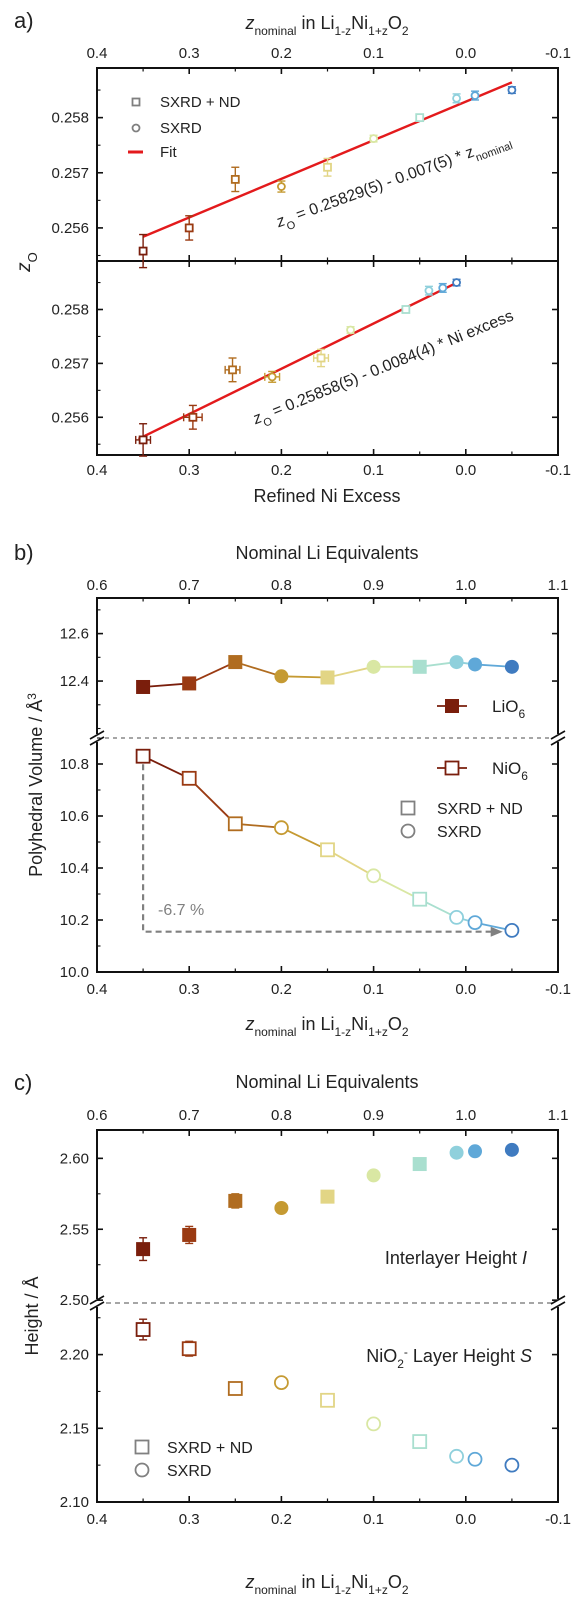  I want to click on panel-b-legend-label: SXRD, so click(459, 832).